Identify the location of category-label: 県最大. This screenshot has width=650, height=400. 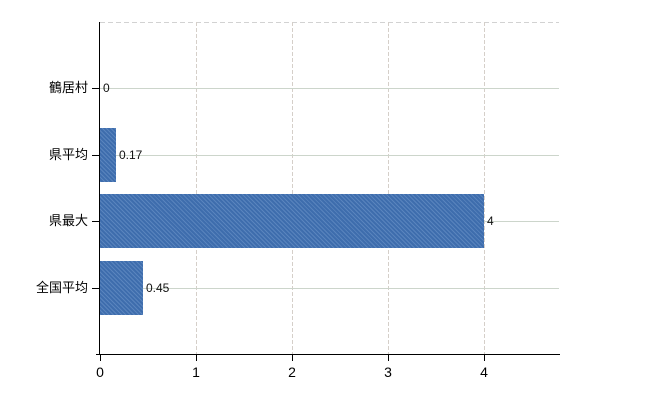
(68, 220).